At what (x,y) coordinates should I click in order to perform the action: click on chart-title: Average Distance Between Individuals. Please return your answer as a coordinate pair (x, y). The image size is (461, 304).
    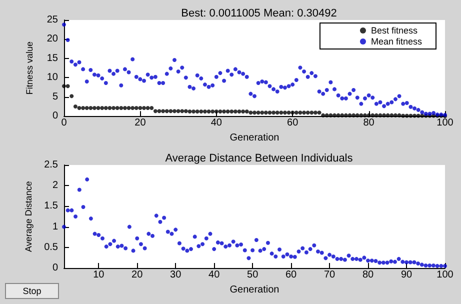
    Looking at the image, I should click on (259, 158).